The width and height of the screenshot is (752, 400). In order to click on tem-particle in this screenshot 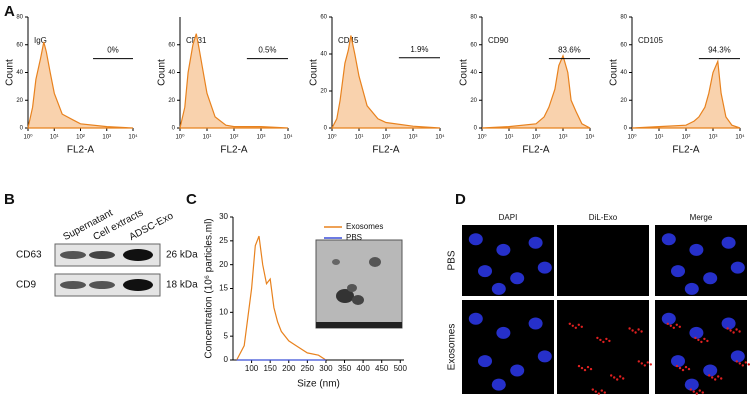, I will do `click(352, 288)`.